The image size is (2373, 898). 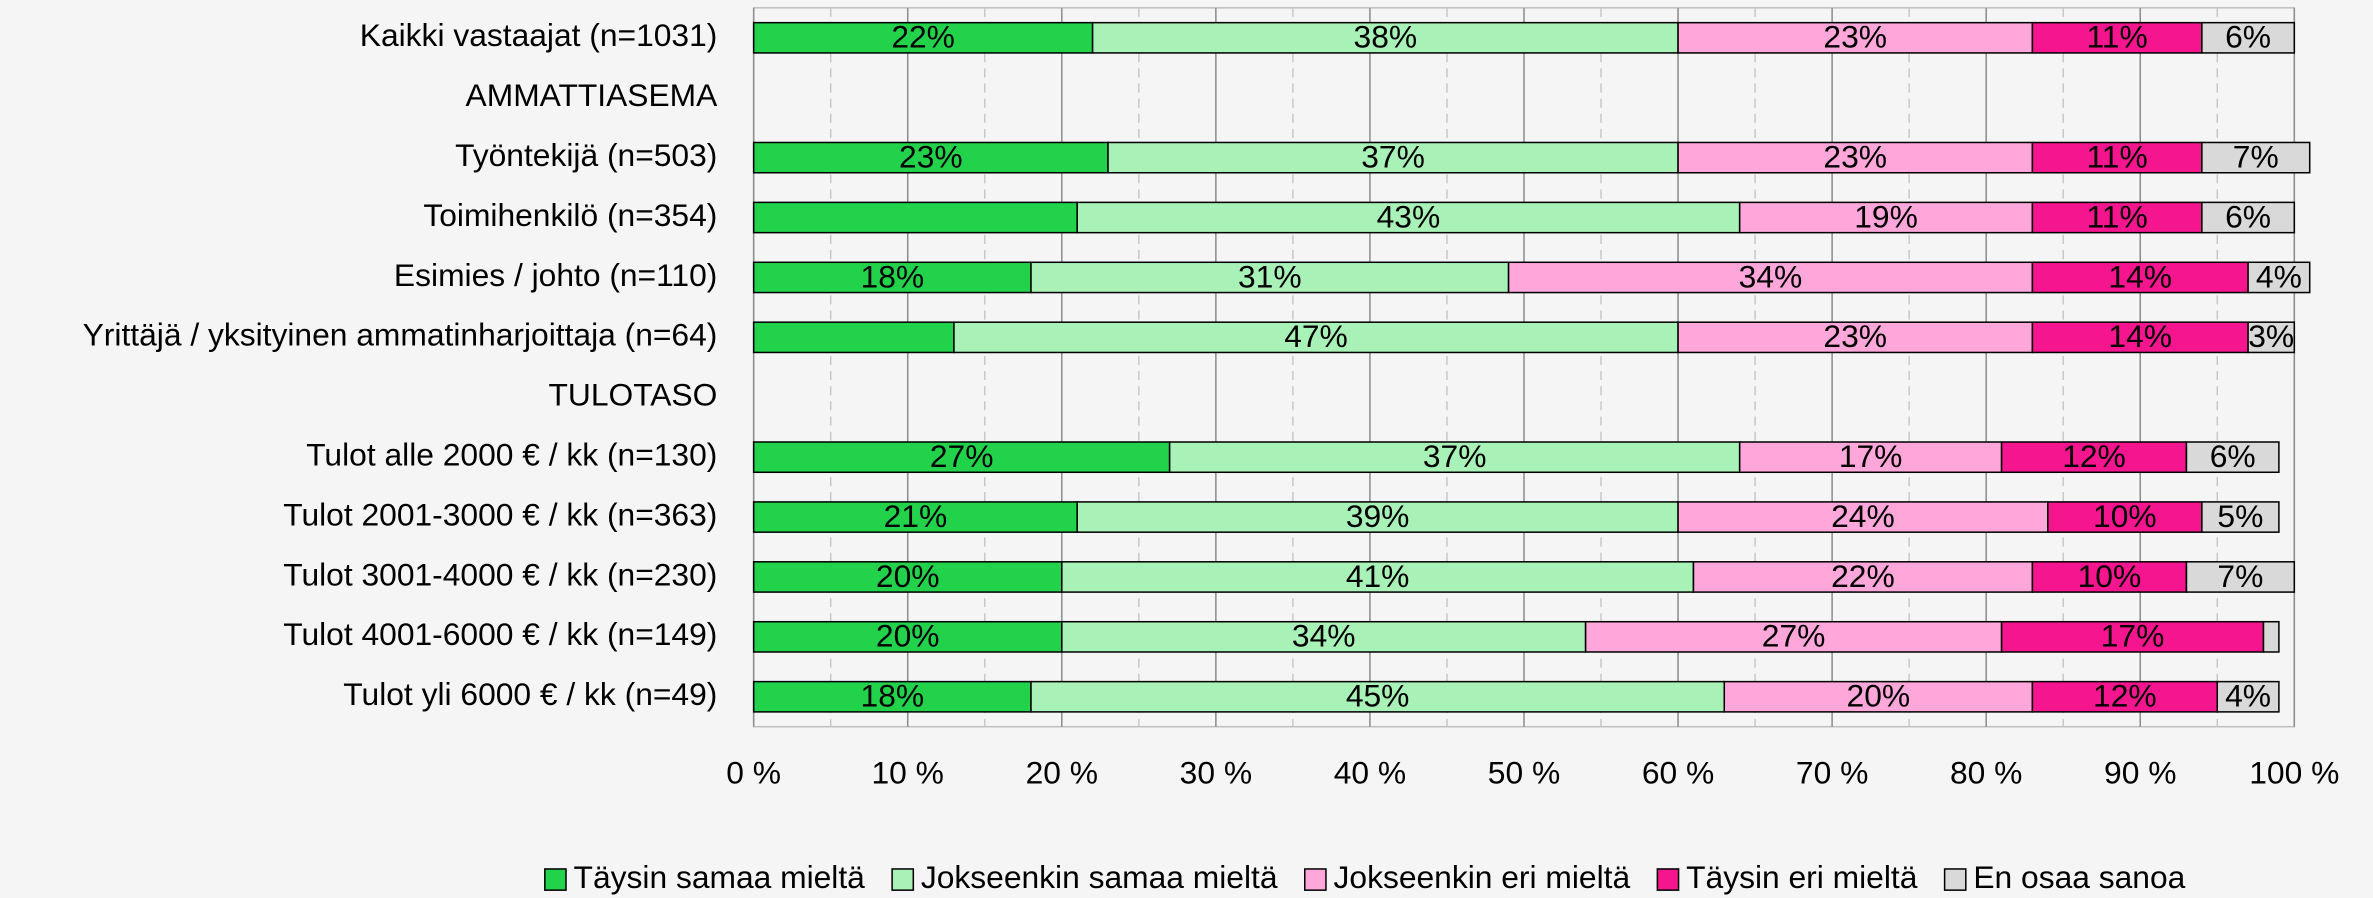 I want to click on data-label: 18%, so click(x=893, y=276).